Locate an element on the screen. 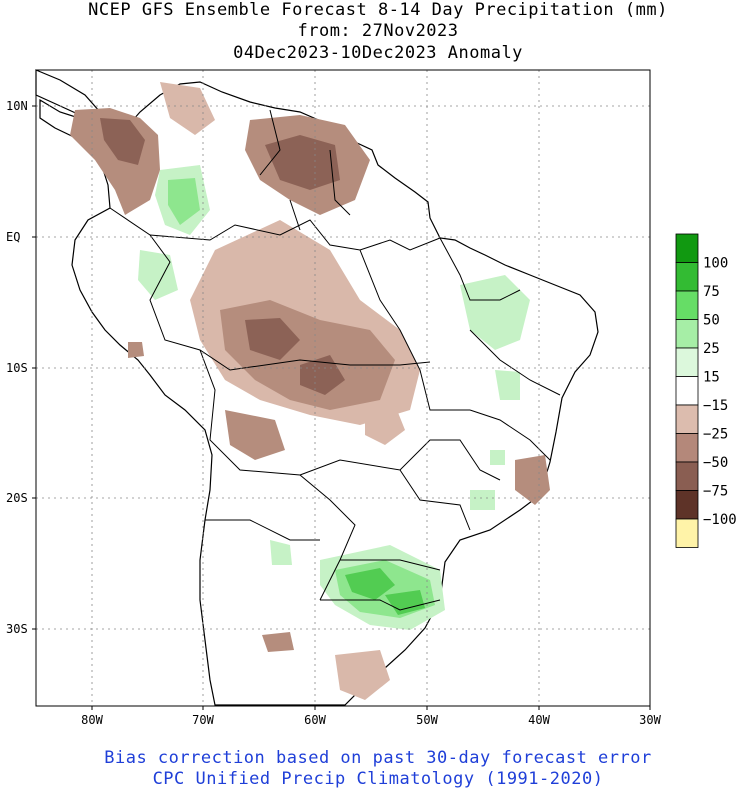  legend-colorbar: 100 75 50 25 15 −15 −25 −50 −75 −100 is located at coordinates (706, 390).